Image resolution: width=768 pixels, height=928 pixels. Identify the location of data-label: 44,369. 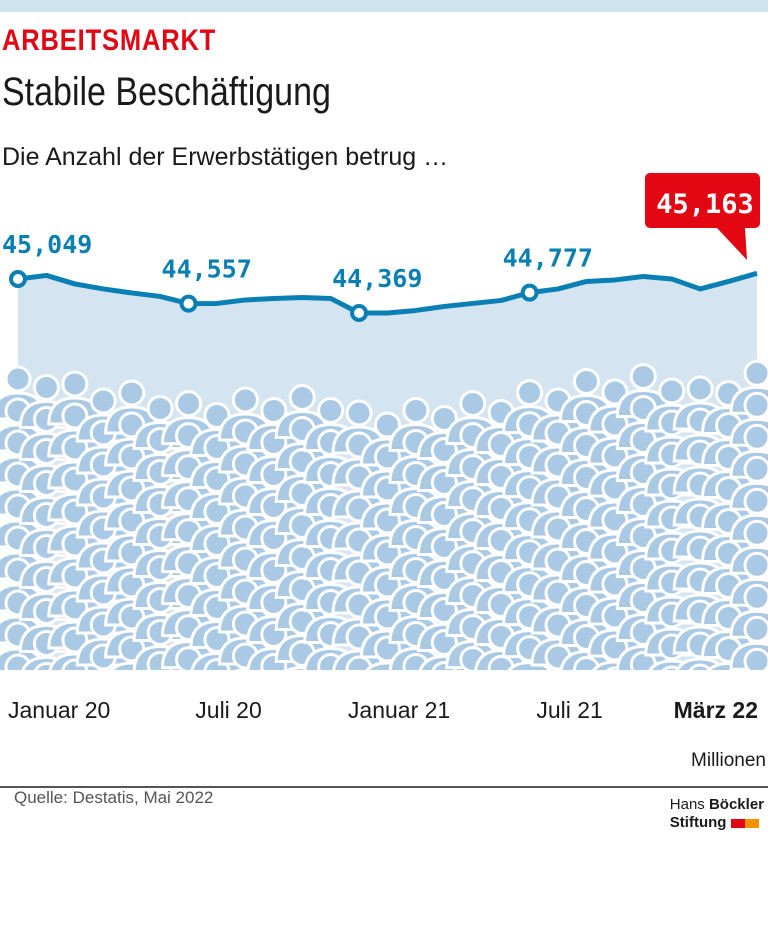
(377, 278).